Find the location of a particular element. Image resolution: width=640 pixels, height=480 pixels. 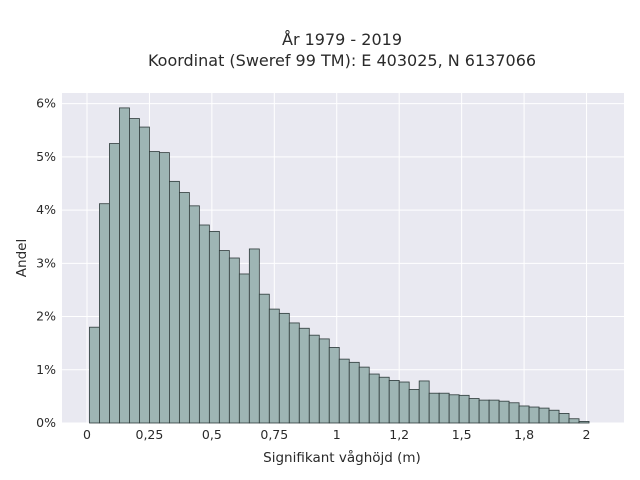

x-tick-label: 0,5 is located at coordinates (212, 434).